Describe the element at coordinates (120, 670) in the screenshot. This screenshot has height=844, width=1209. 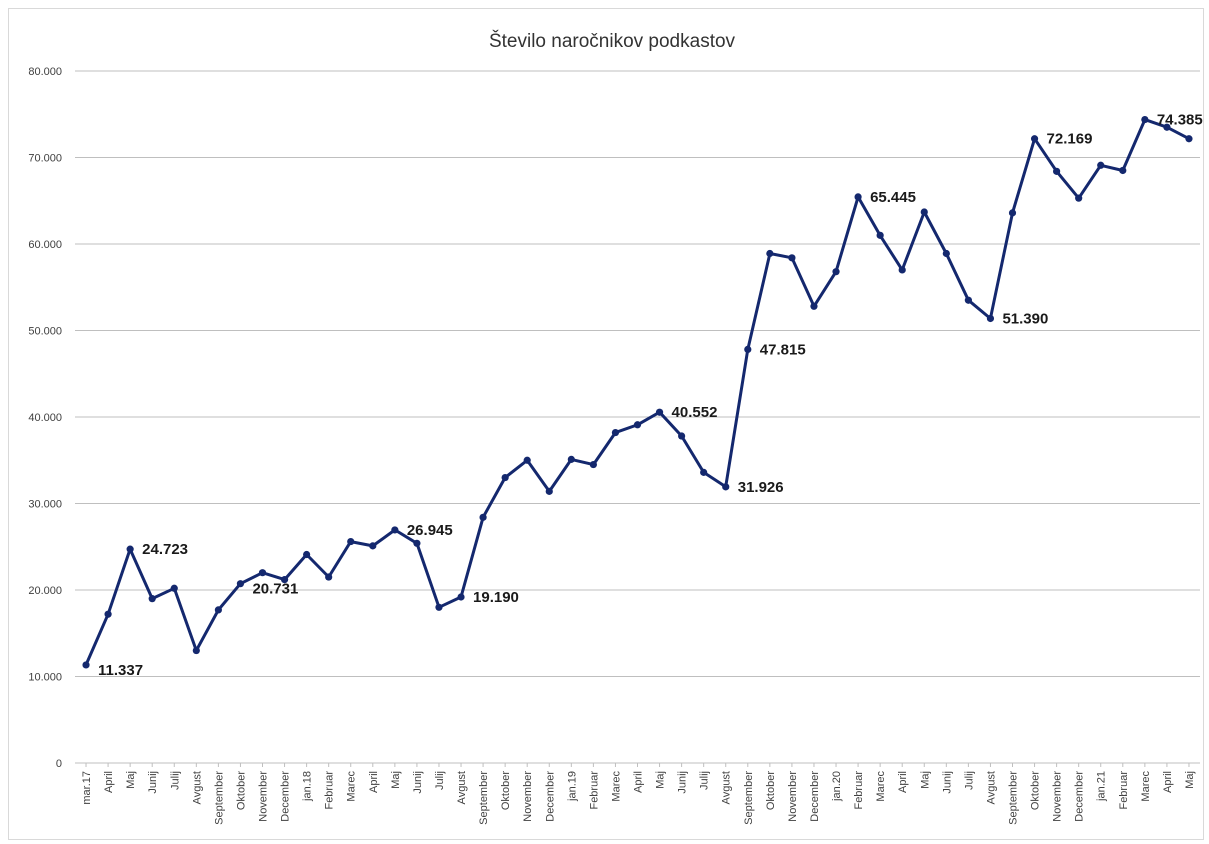
I see `data-label: 11.337` at that location.